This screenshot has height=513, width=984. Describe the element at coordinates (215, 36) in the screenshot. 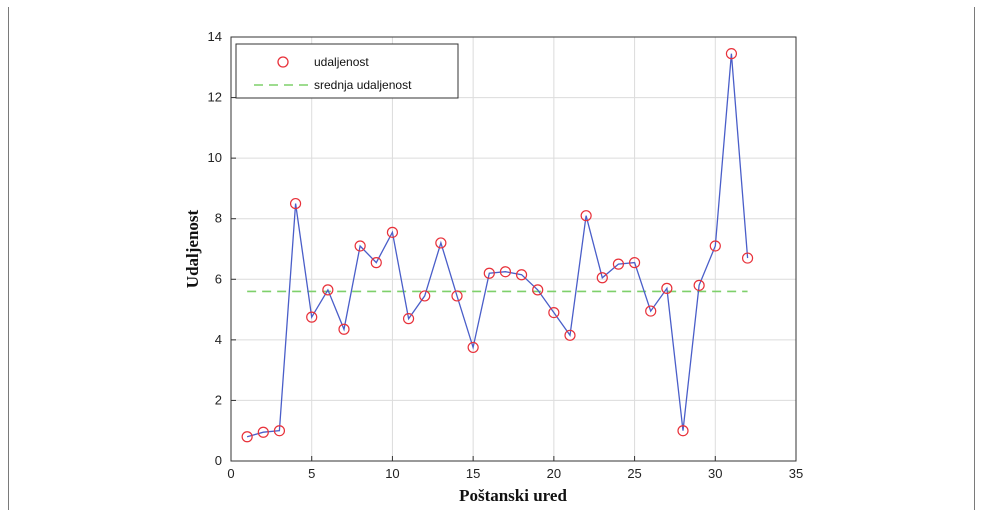

I see `y-tick-label: 14` at that location.